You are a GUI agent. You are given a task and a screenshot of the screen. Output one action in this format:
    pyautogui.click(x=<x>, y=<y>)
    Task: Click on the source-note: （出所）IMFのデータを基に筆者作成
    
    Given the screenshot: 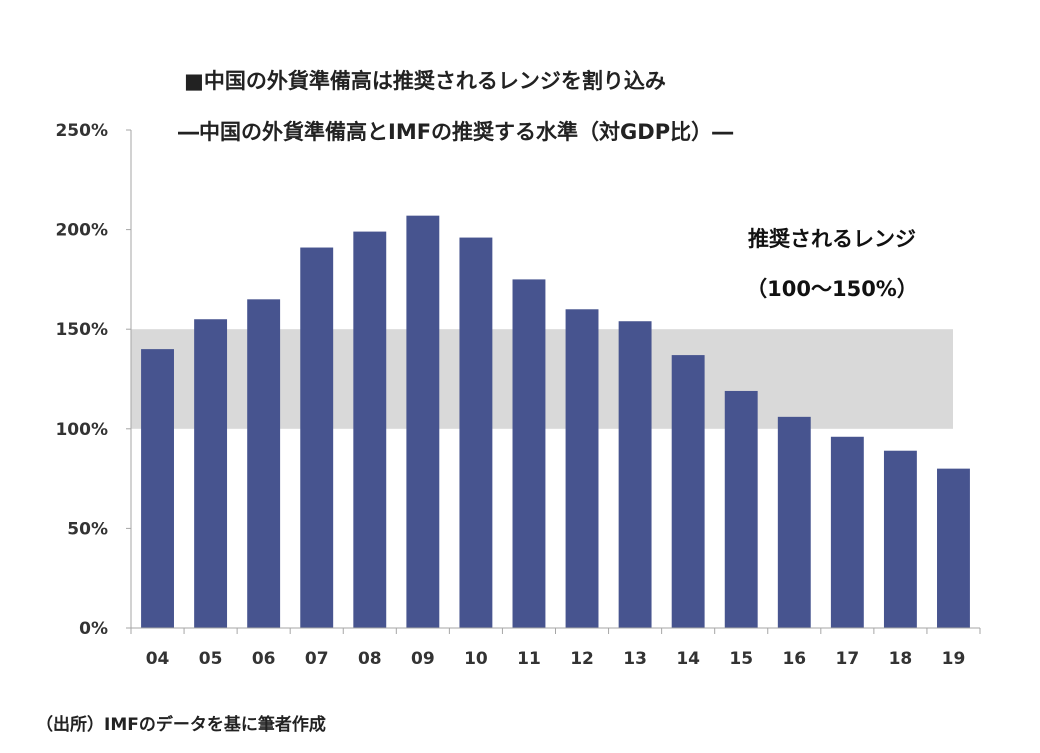 What is the action you would take?
    pyautogui.click(x=181, y=724)
    